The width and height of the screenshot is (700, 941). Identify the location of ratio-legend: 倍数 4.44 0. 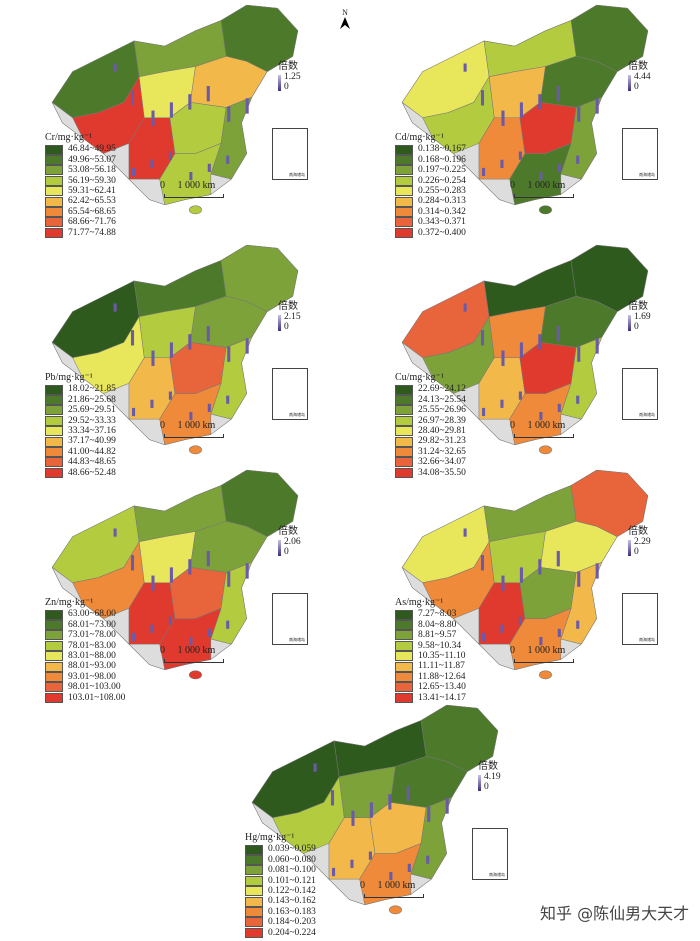
(639, 77).